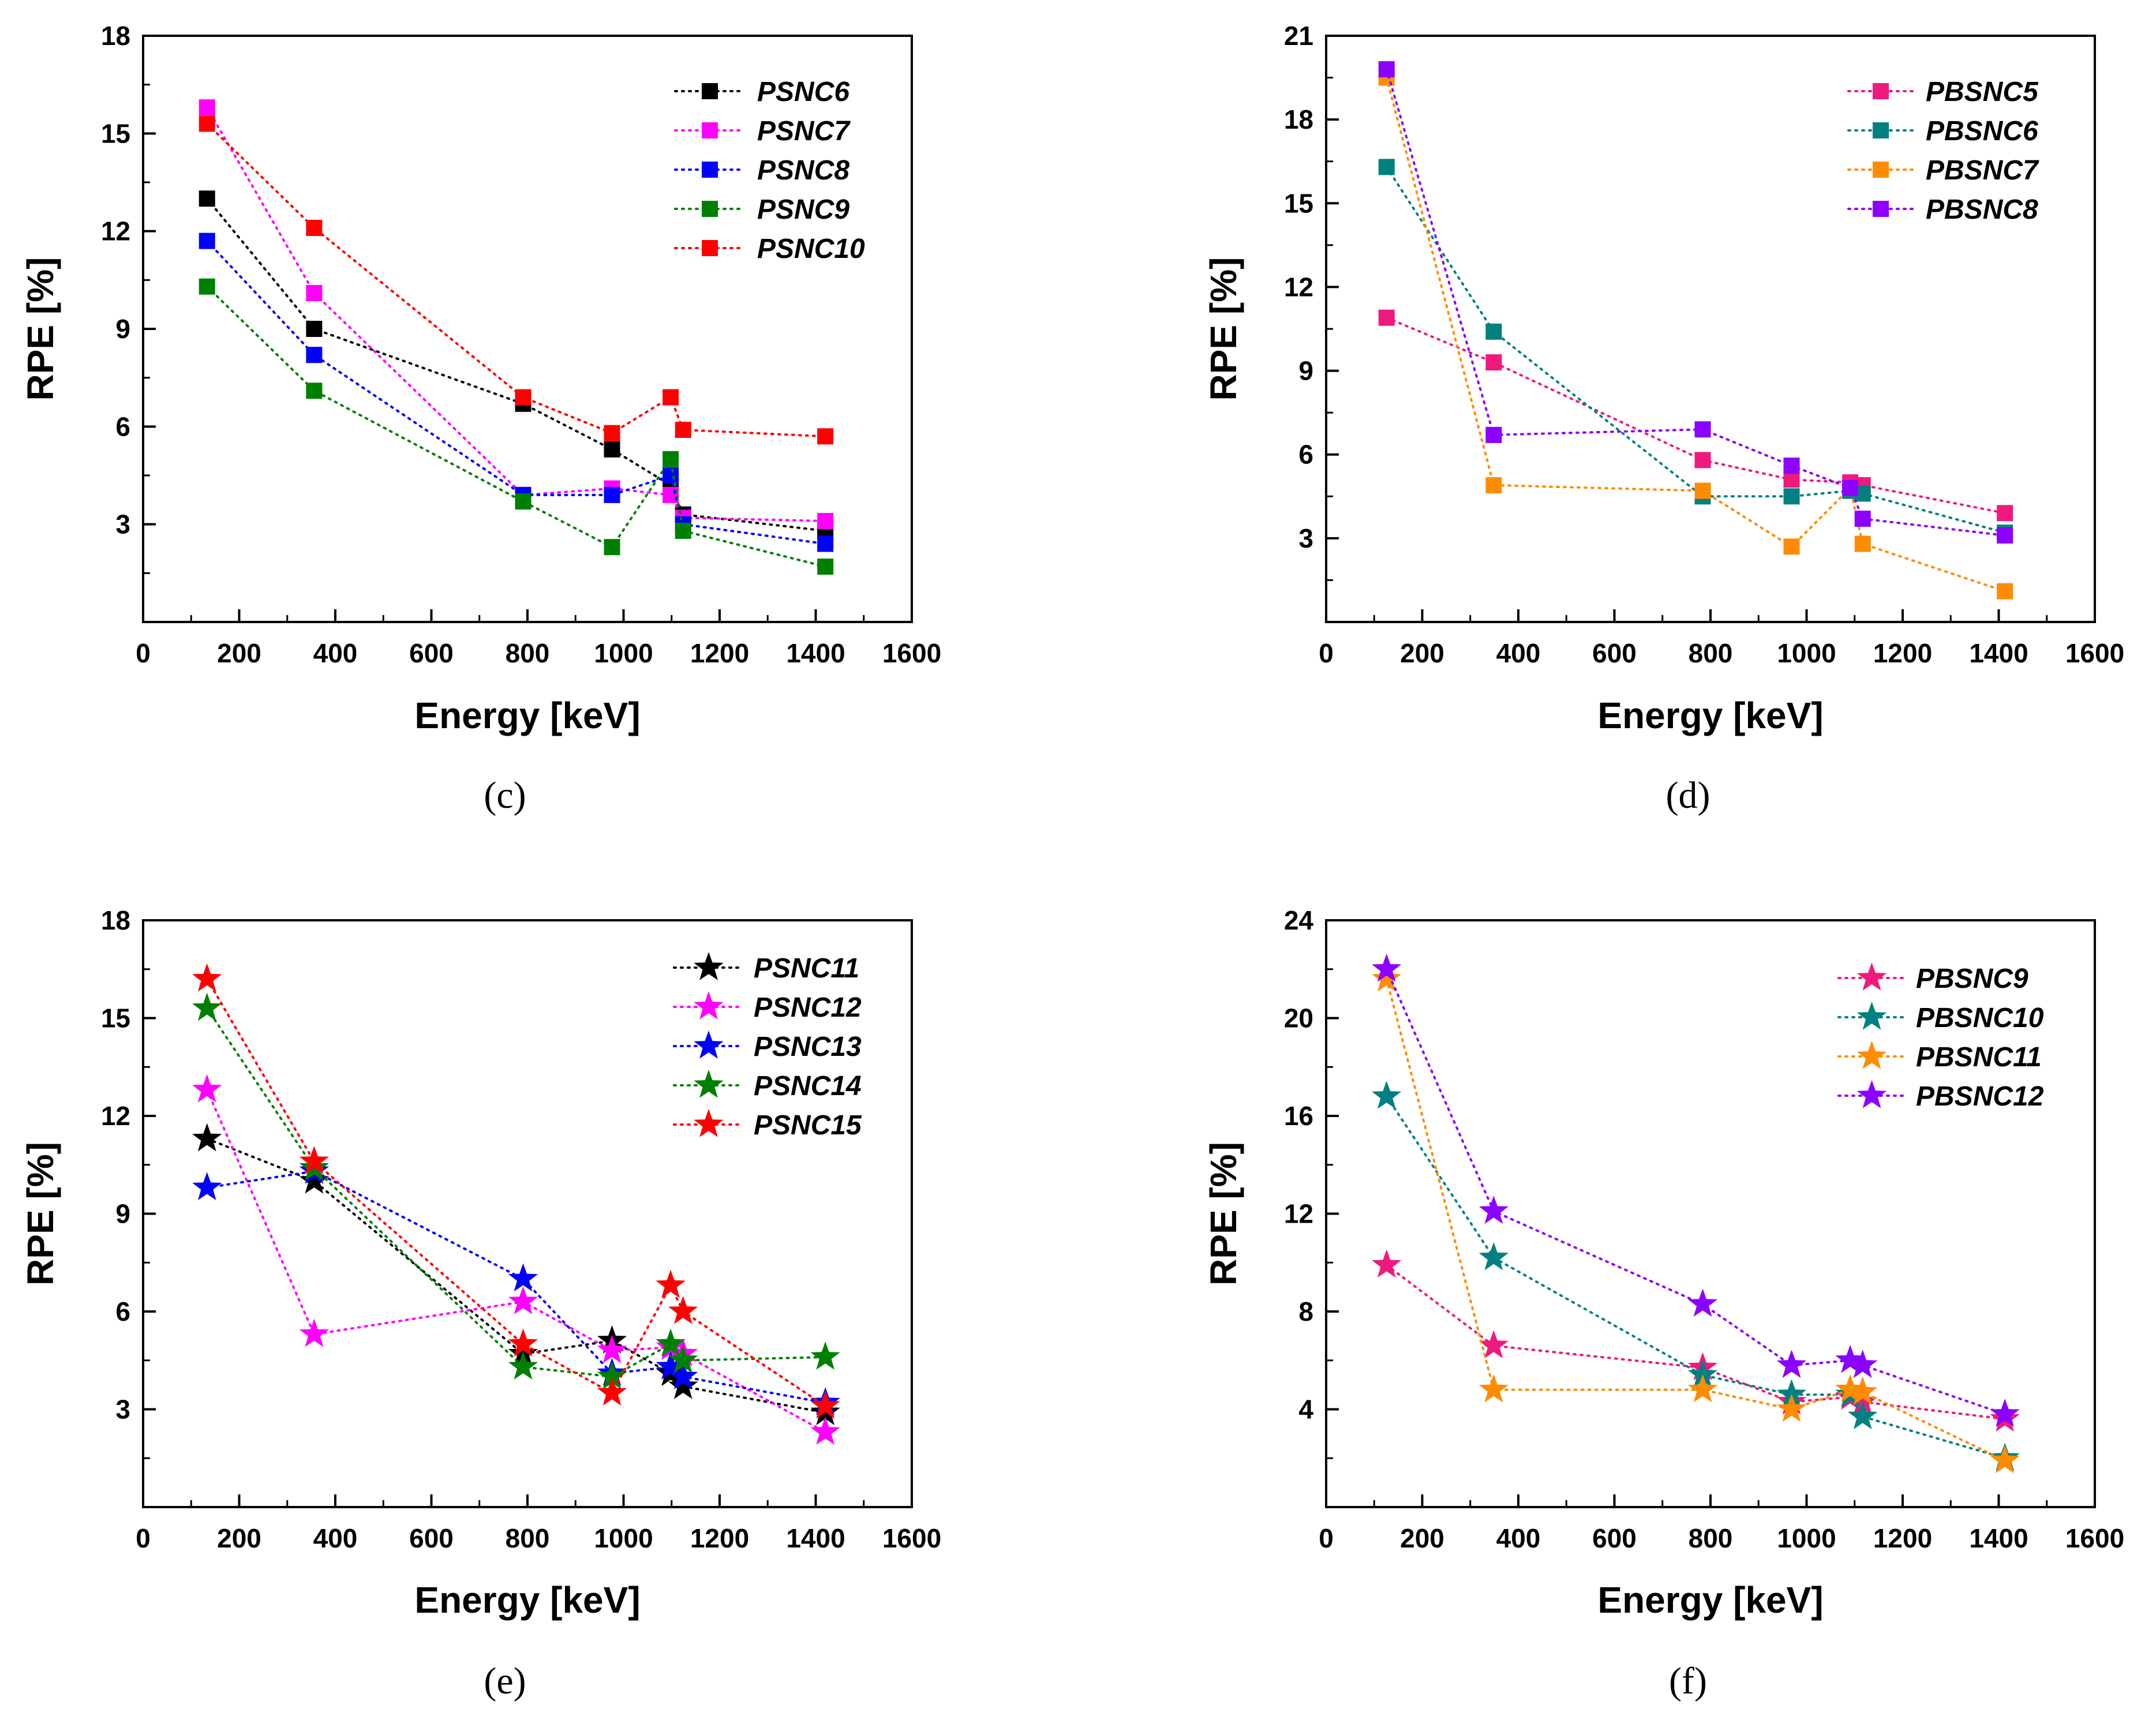  What do you see at coordinates (528, 653) in the screenshot?
I see `x-tick-label: 800` at bounding box center [528, 653].